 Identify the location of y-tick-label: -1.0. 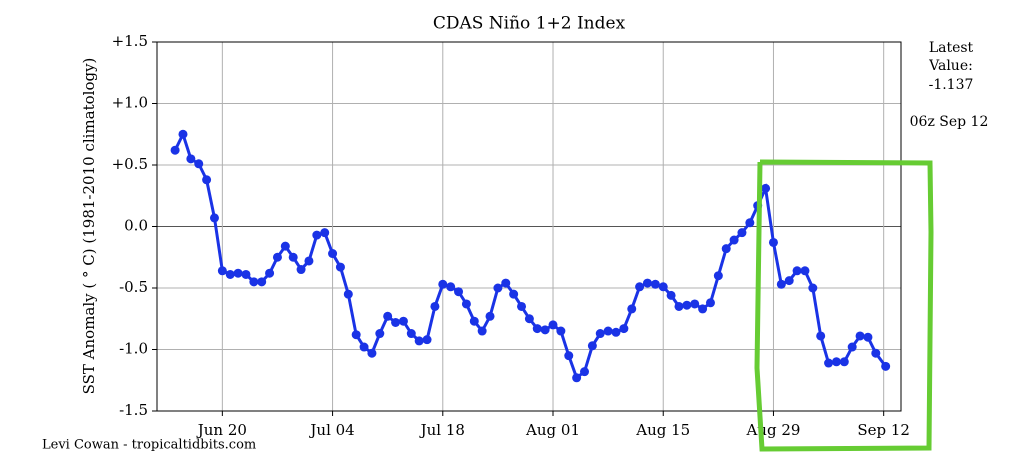
(133, 349).